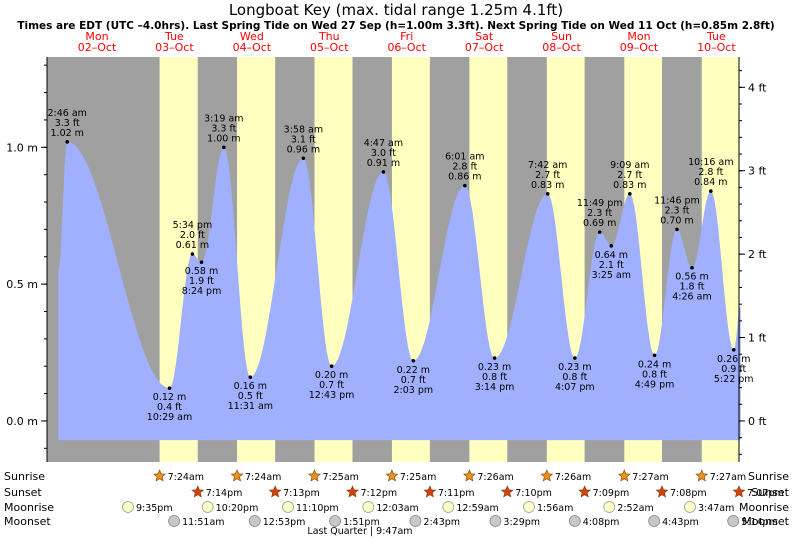  What do you see at coordinates (414, 390) in the screenshot?
I see `tide-time-label: 2:03 pm` at bounding box center [414, 390].